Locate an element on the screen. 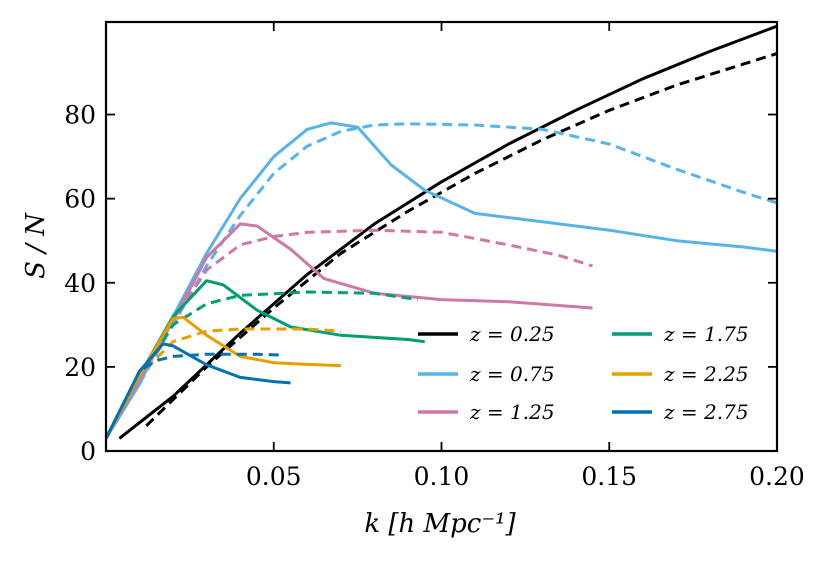  x-tick-label: 0.05 is located at coordinates (274, 476).